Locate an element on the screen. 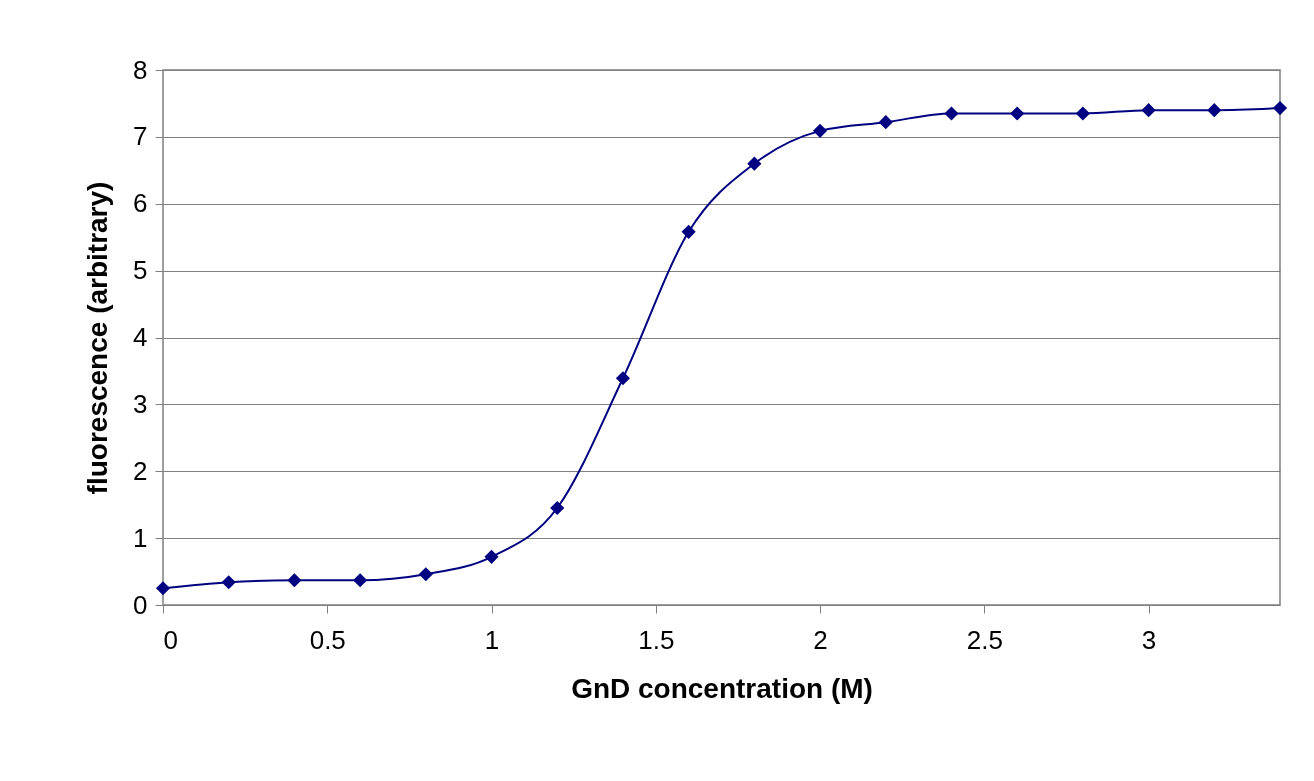  x-tick-label: 1.5 is located at coordinates (656, 639).